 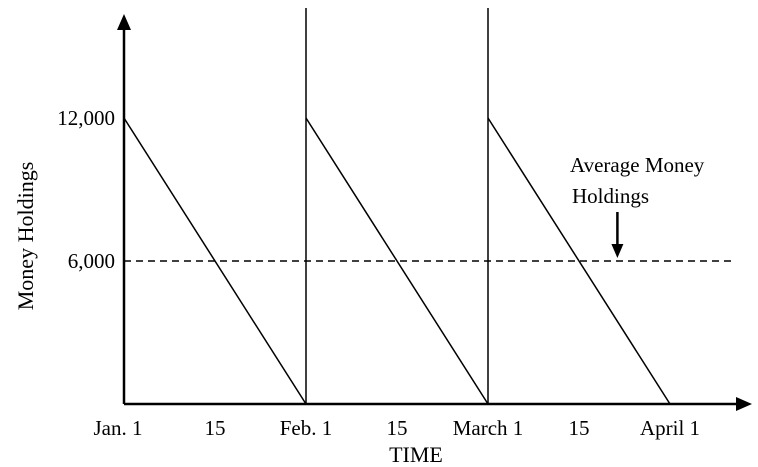 I want to click on y-axis-label: Money Holdings, so click(x=25, y=236).